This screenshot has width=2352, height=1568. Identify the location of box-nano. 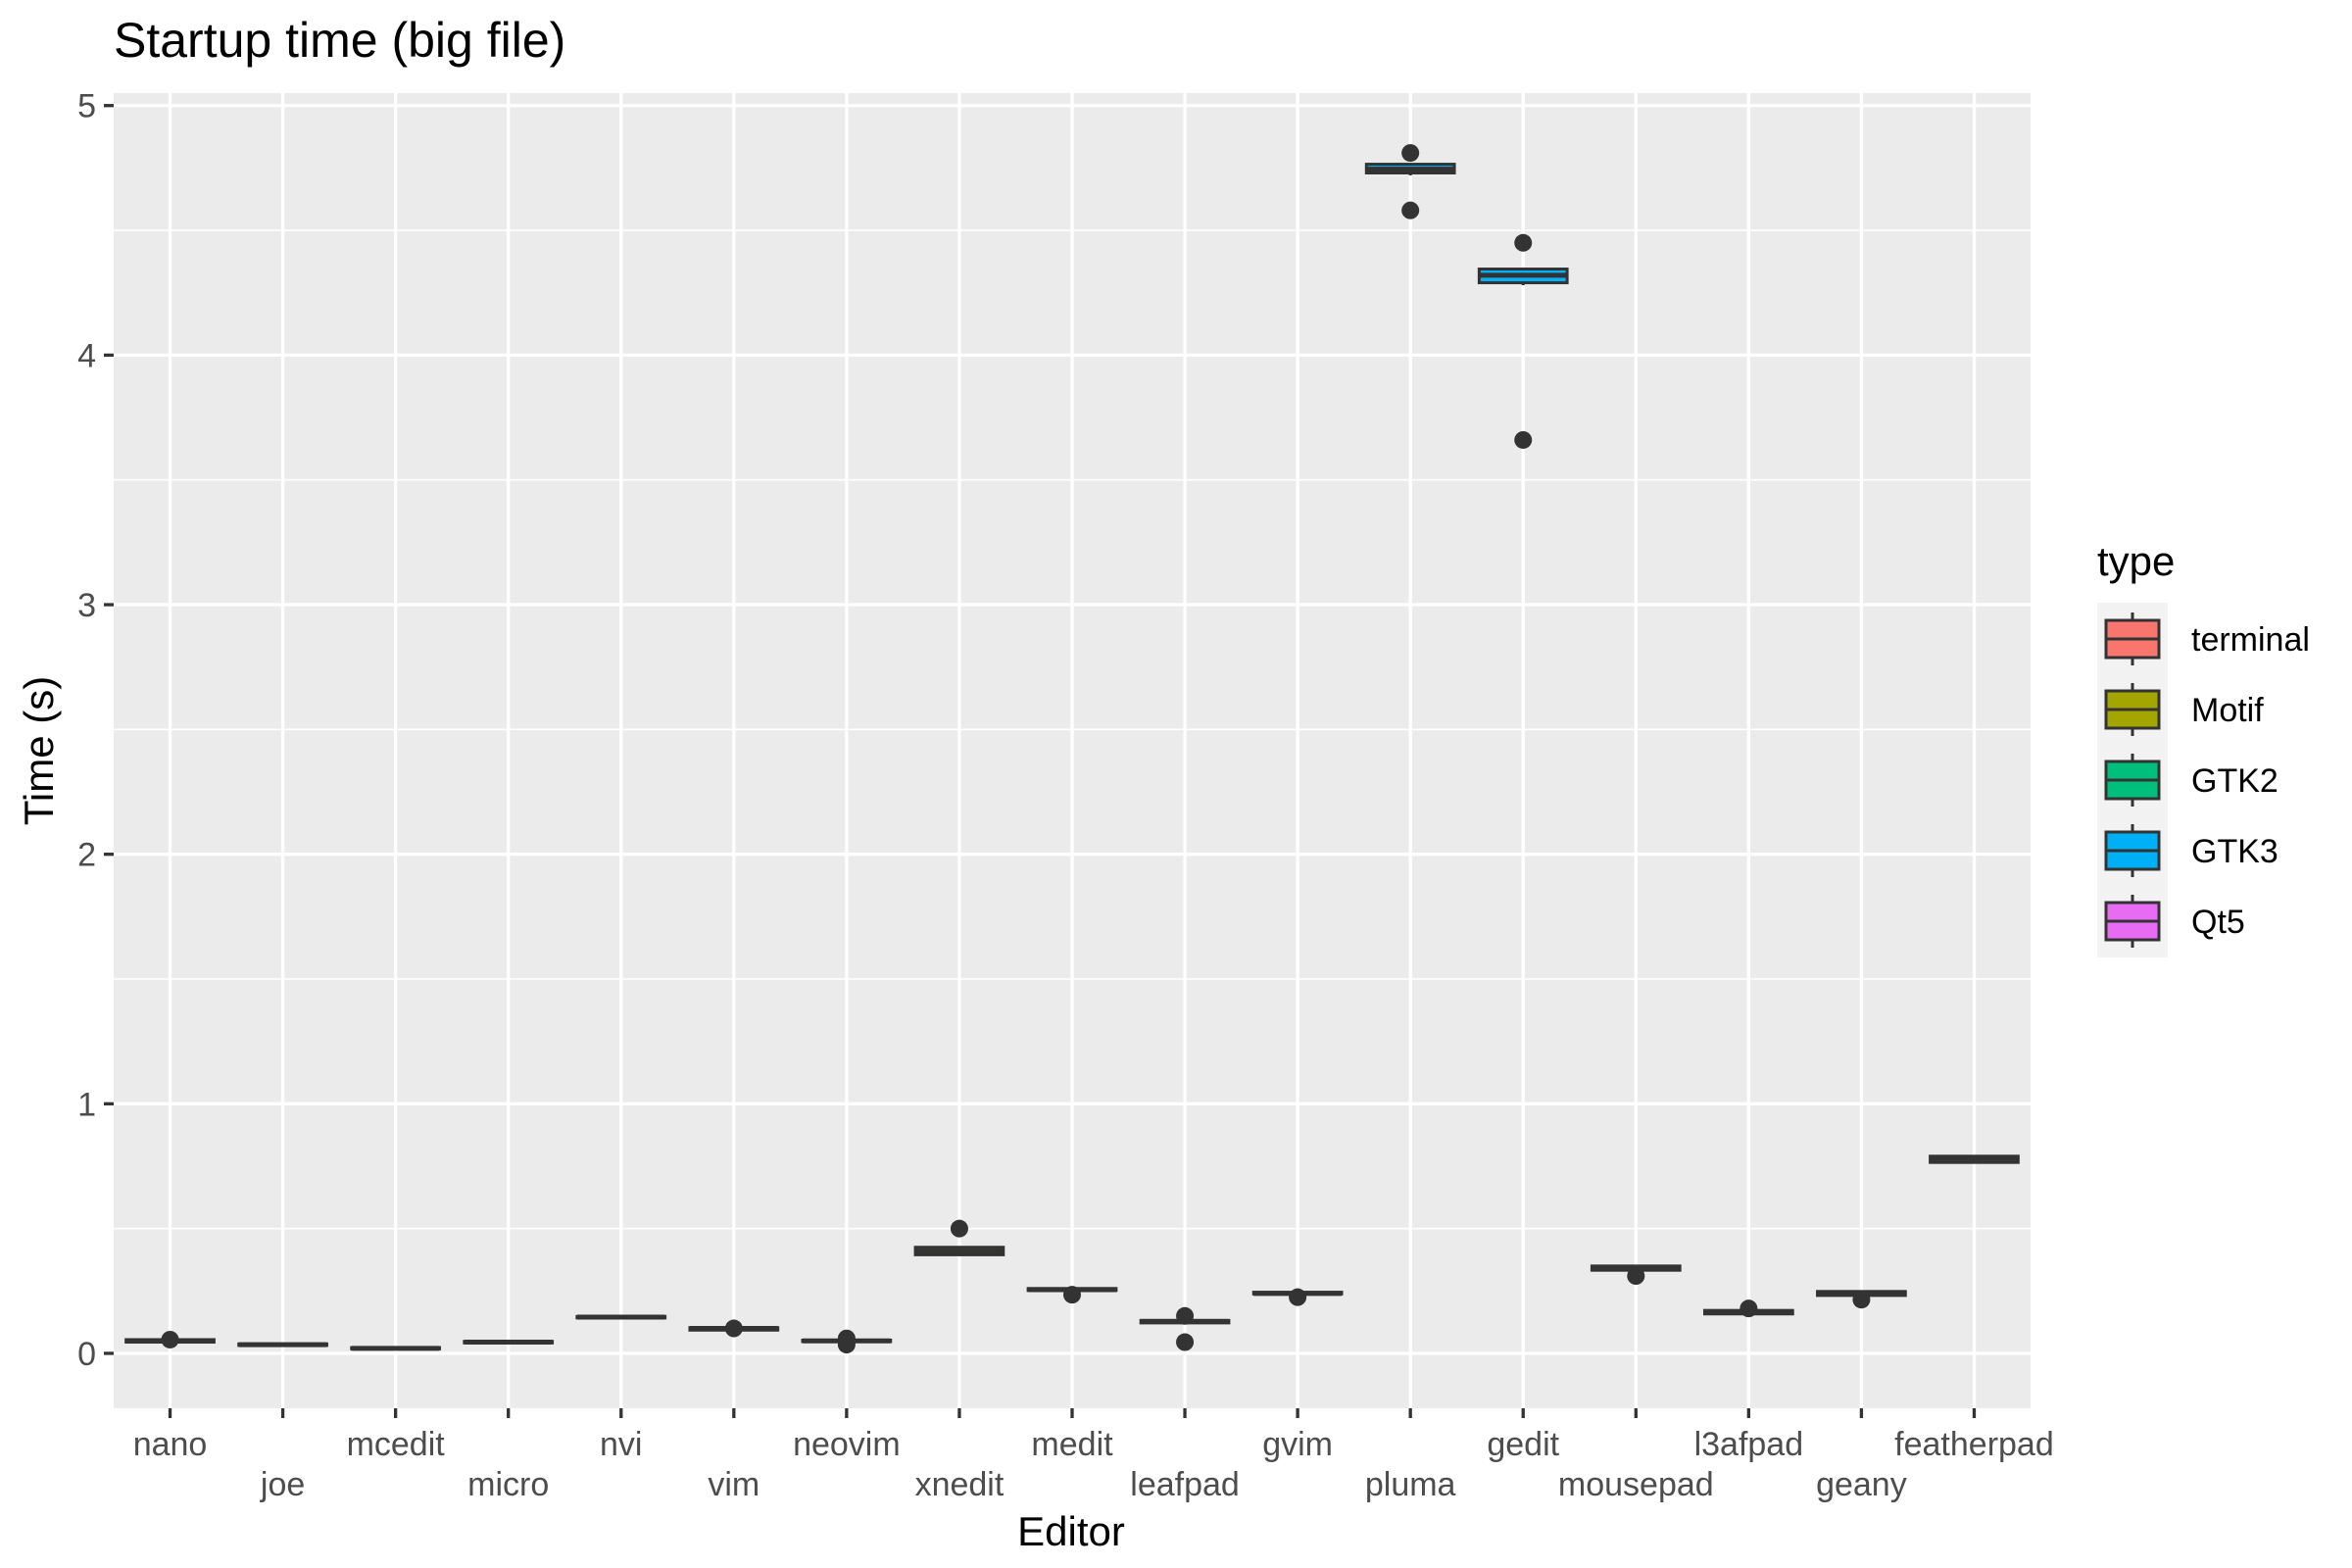
(170, 1339).